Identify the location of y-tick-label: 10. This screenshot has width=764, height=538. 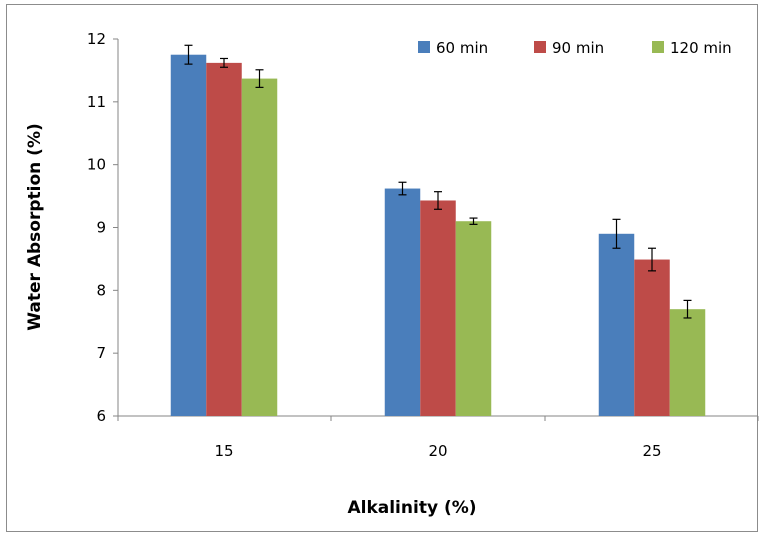
(96, 165).